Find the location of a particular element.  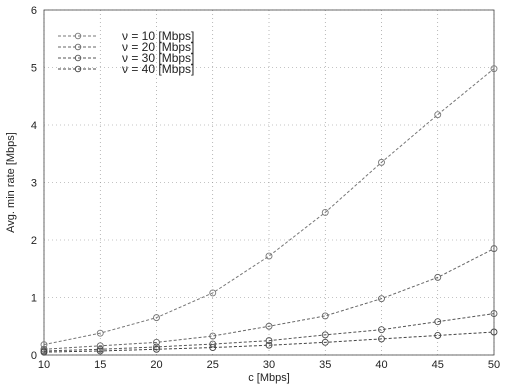

x-tick-label: 20 is located at coordinates (156, 365).